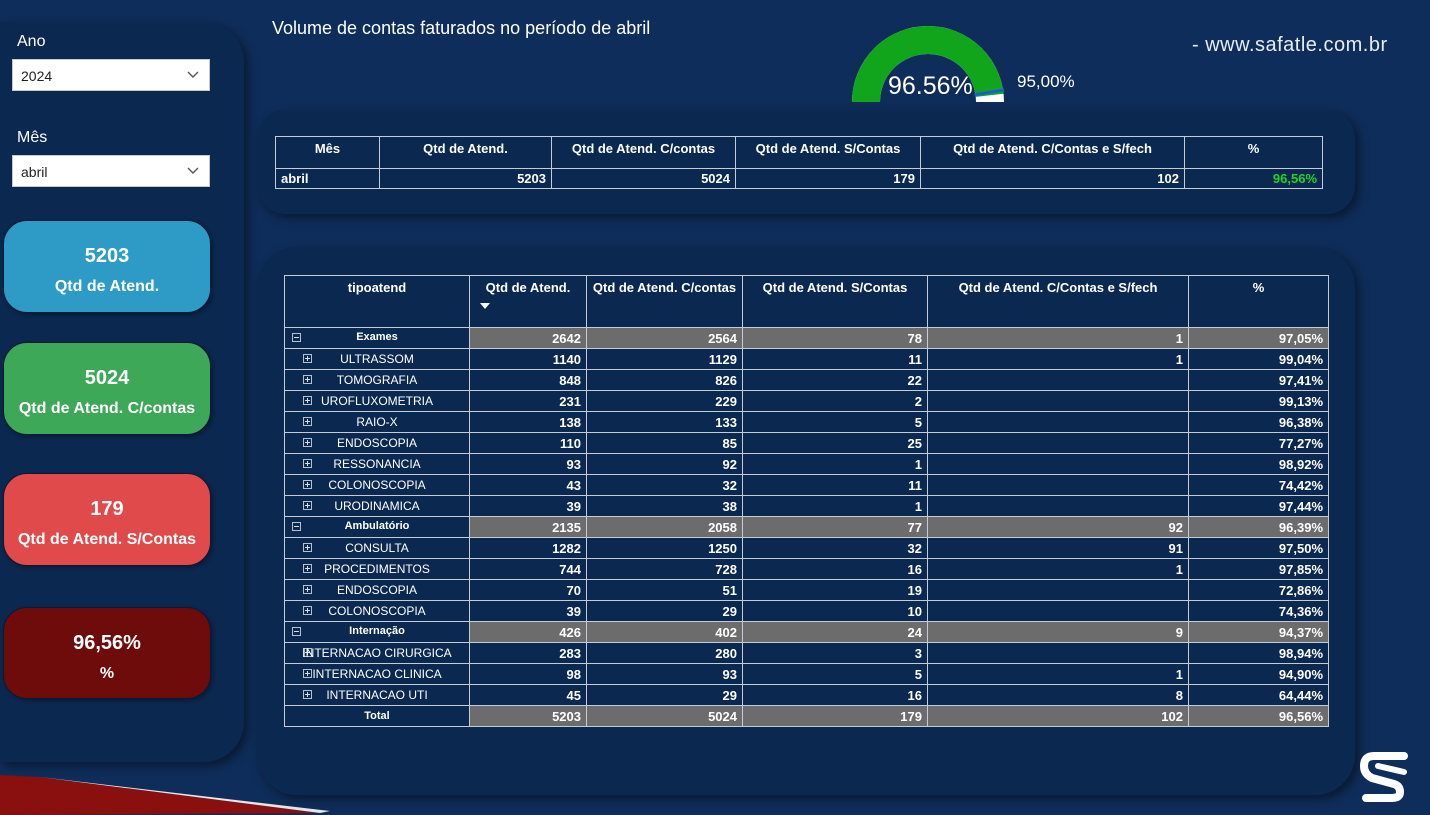 The width and height of the screenshot is (1430, 815). I want to click on table-row: ENDOSCOPIA 110 85 25 77,27%, so click(806, 443).